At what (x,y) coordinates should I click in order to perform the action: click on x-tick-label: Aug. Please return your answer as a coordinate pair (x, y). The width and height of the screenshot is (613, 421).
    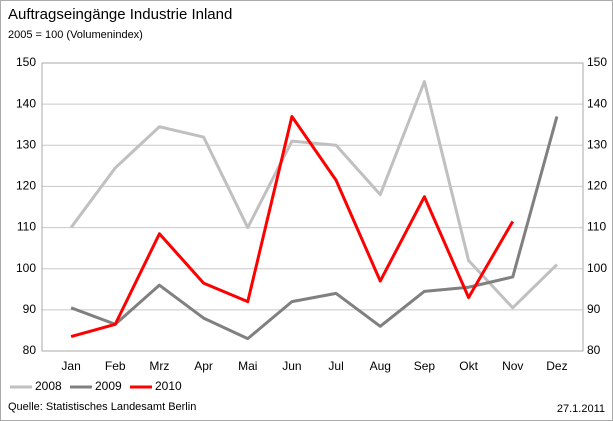
    Looking at the image, I should click on (380, 366).